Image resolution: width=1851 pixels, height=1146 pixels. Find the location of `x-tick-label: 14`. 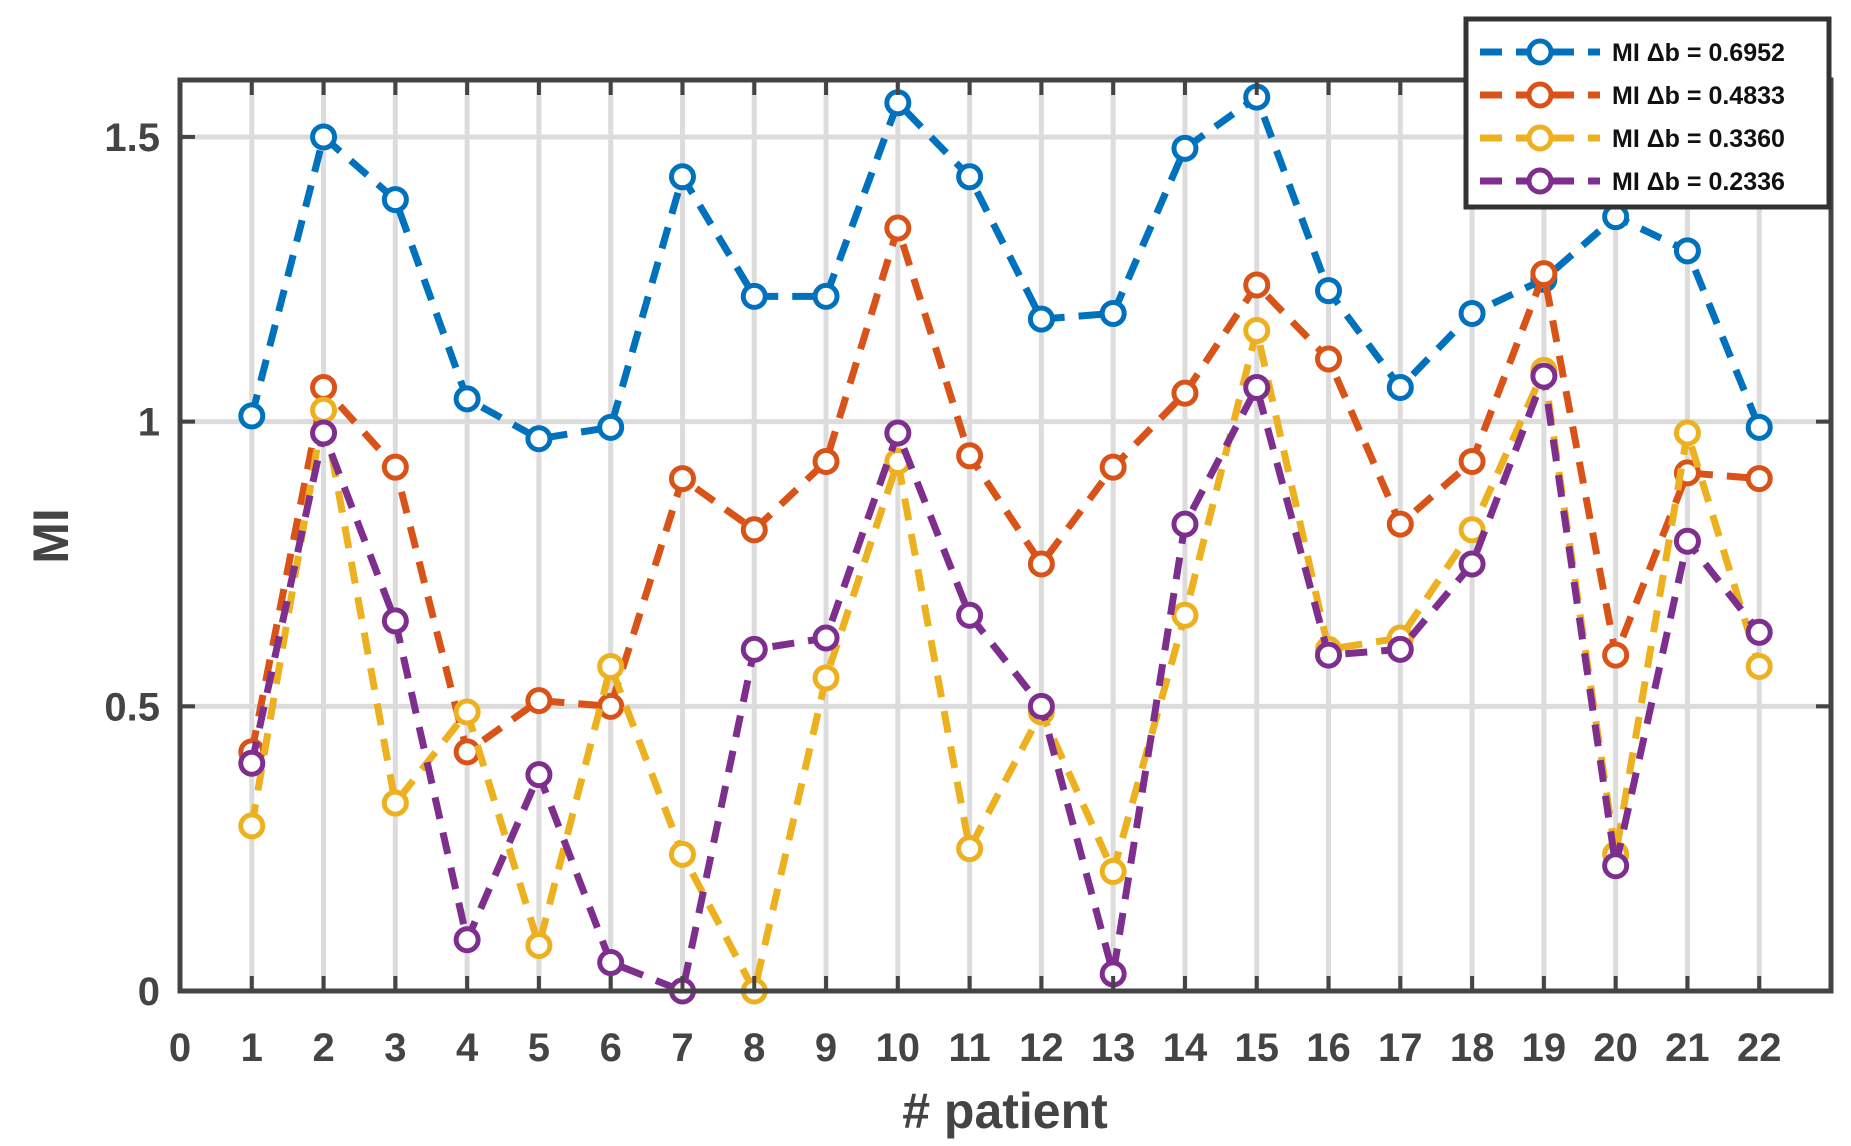

x-tick-label: 14 is located at coordinates (1185, 1048).